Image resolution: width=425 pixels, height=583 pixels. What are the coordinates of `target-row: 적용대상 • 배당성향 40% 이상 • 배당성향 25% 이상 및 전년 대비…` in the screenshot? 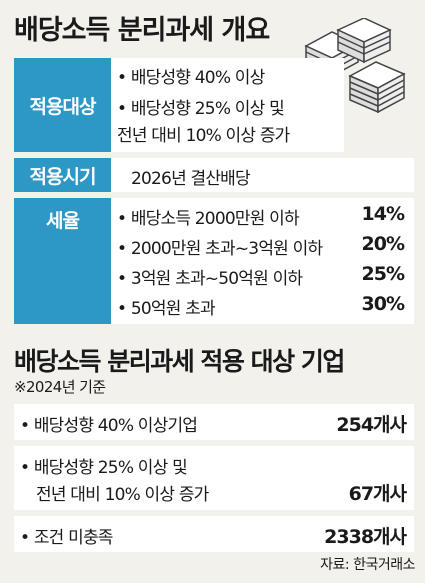 It's located at (179, 105).